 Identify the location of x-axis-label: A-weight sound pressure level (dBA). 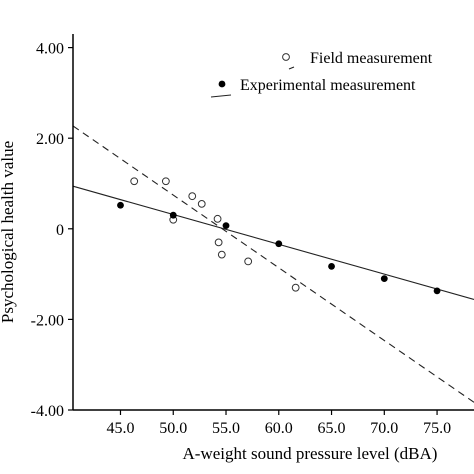
(310, 453).